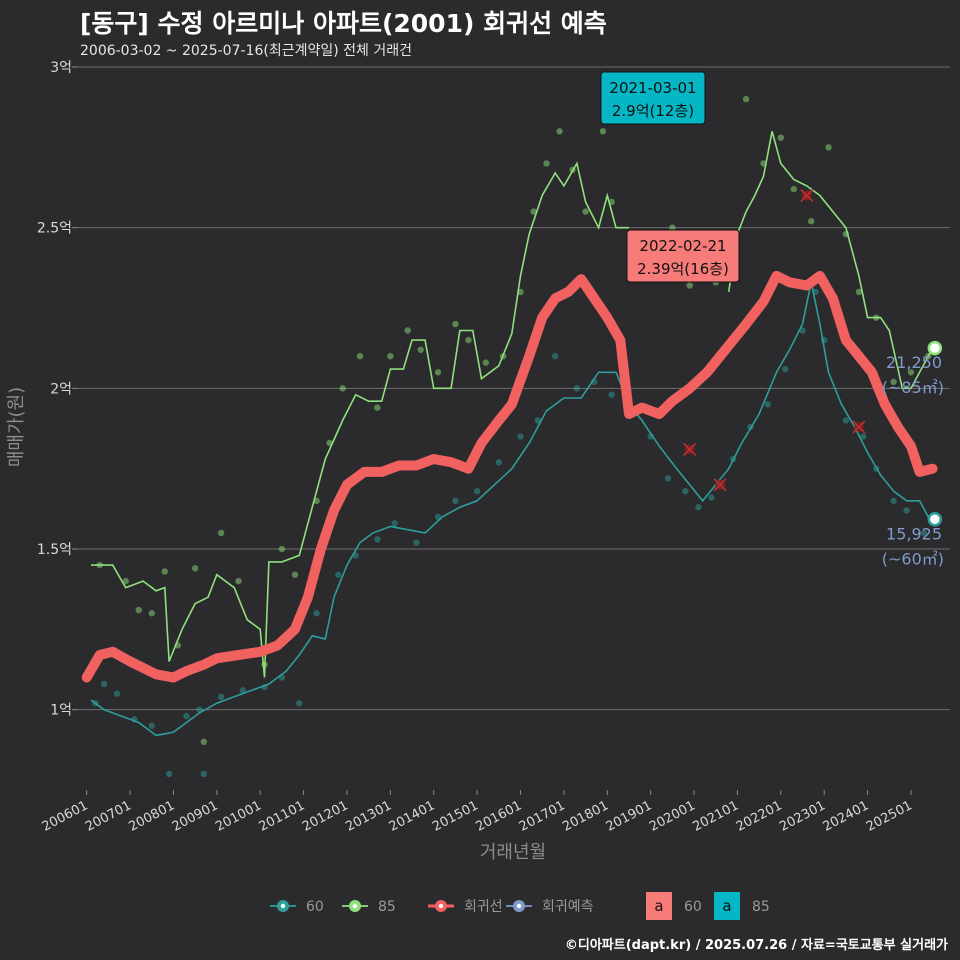 This screenshot has height=960, width=960. Describe the element at coordinates (542, 816) in the screenshot. I see `x-tick-label: 201701` at that location.